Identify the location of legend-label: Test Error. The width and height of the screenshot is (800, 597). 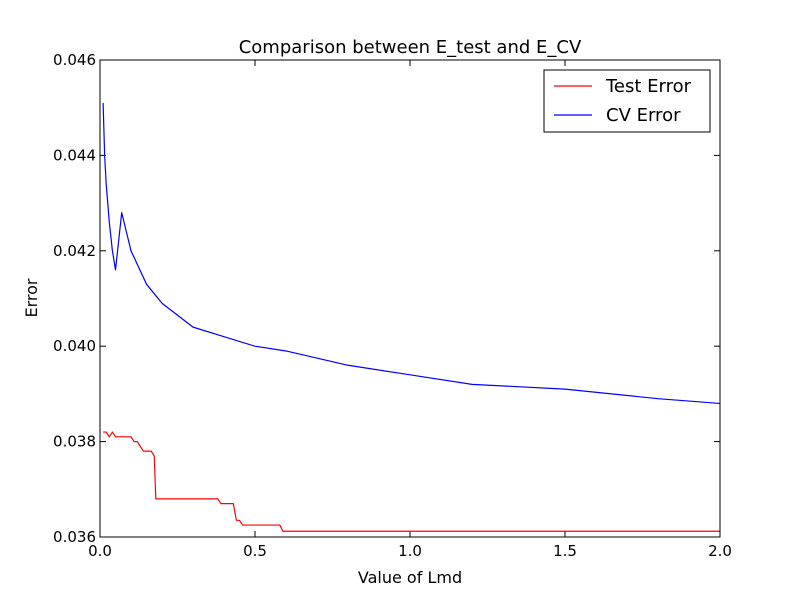
(648, 86).